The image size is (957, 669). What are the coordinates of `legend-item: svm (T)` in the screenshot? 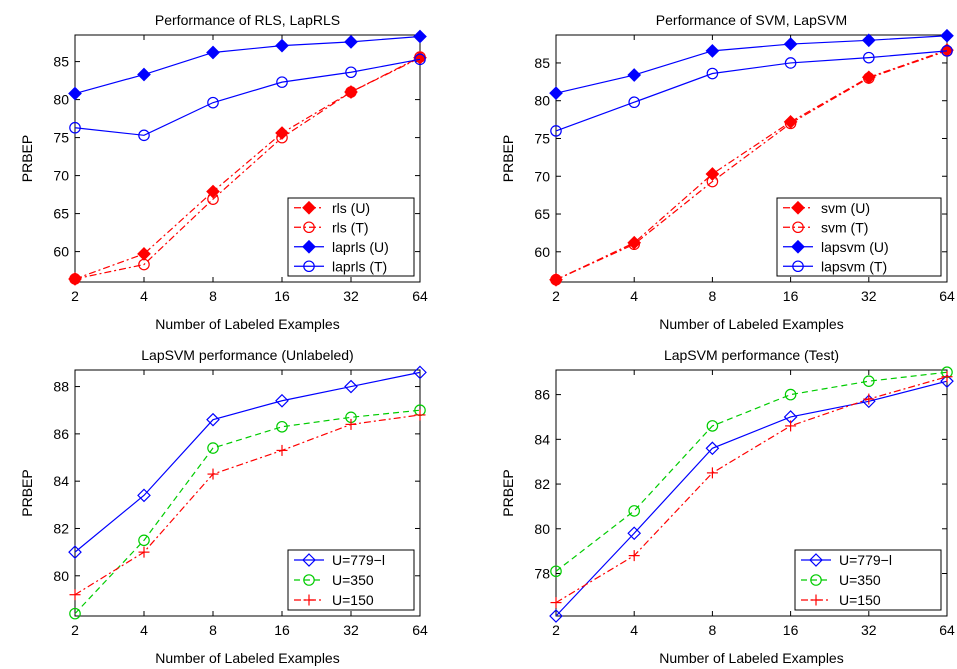 It's located at (825, 227).